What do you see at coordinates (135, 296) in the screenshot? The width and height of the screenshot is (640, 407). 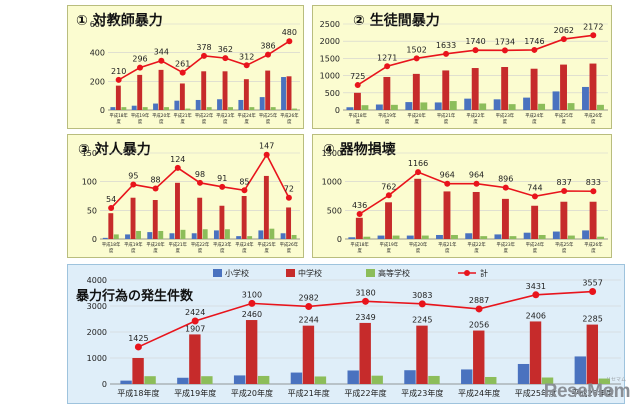 I see `chart-title: 暴力行為の発生件数` at bounding box center [135, 296].